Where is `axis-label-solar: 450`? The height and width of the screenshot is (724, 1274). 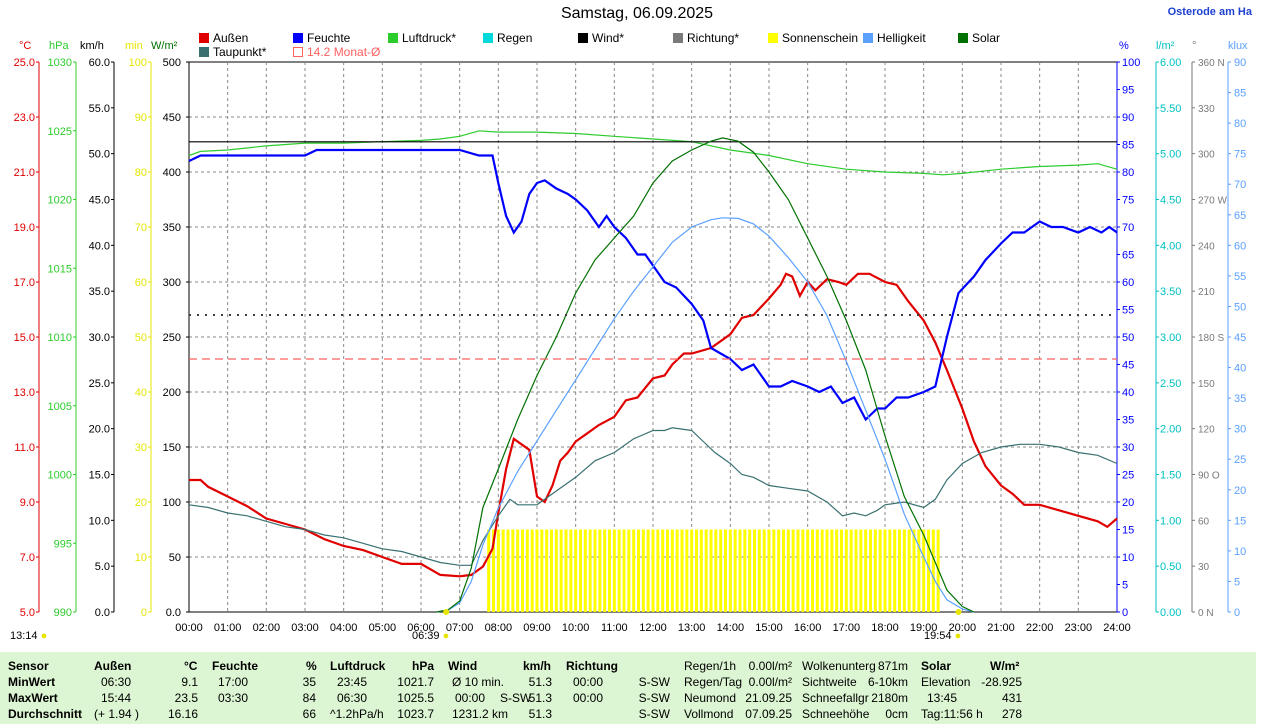
axis-label-solar: 450 is located at coordinates (172, 118).